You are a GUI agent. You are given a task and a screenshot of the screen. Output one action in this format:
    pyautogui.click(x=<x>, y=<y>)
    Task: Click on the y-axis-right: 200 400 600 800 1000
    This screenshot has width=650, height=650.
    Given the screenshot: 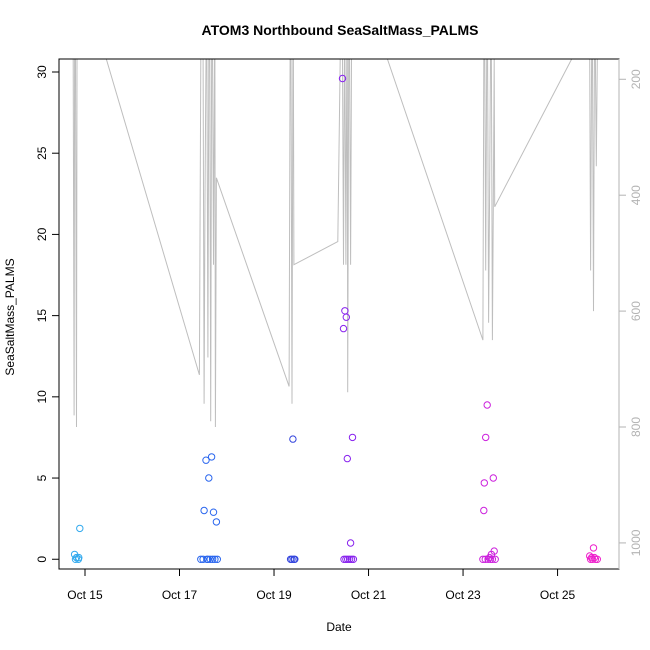 What is the action you would take?
    pyautogui.click(x=630, y=314)
    